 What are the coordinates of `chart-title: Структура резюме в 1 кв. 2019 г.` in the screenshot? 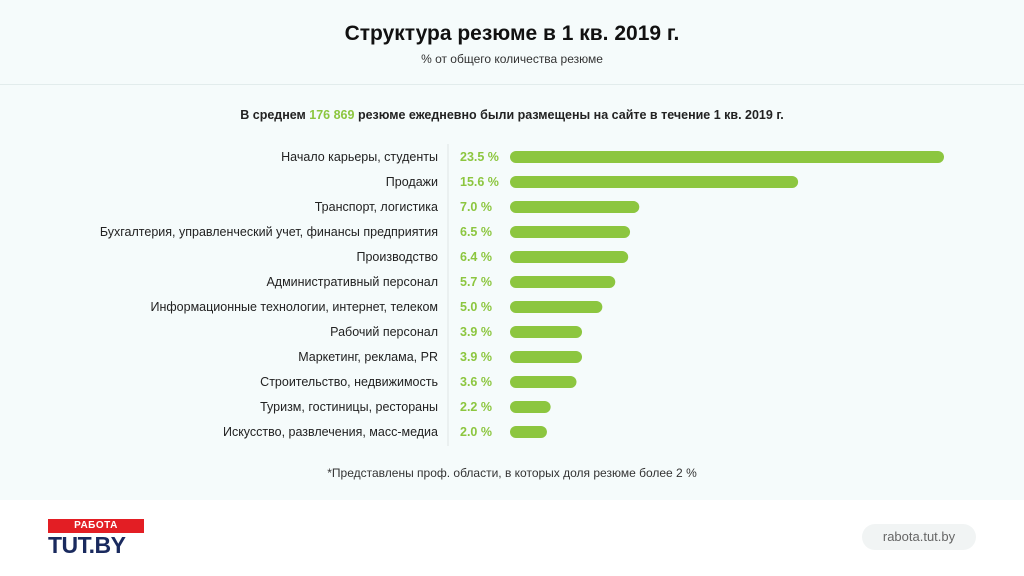 It's located at (512, 33).